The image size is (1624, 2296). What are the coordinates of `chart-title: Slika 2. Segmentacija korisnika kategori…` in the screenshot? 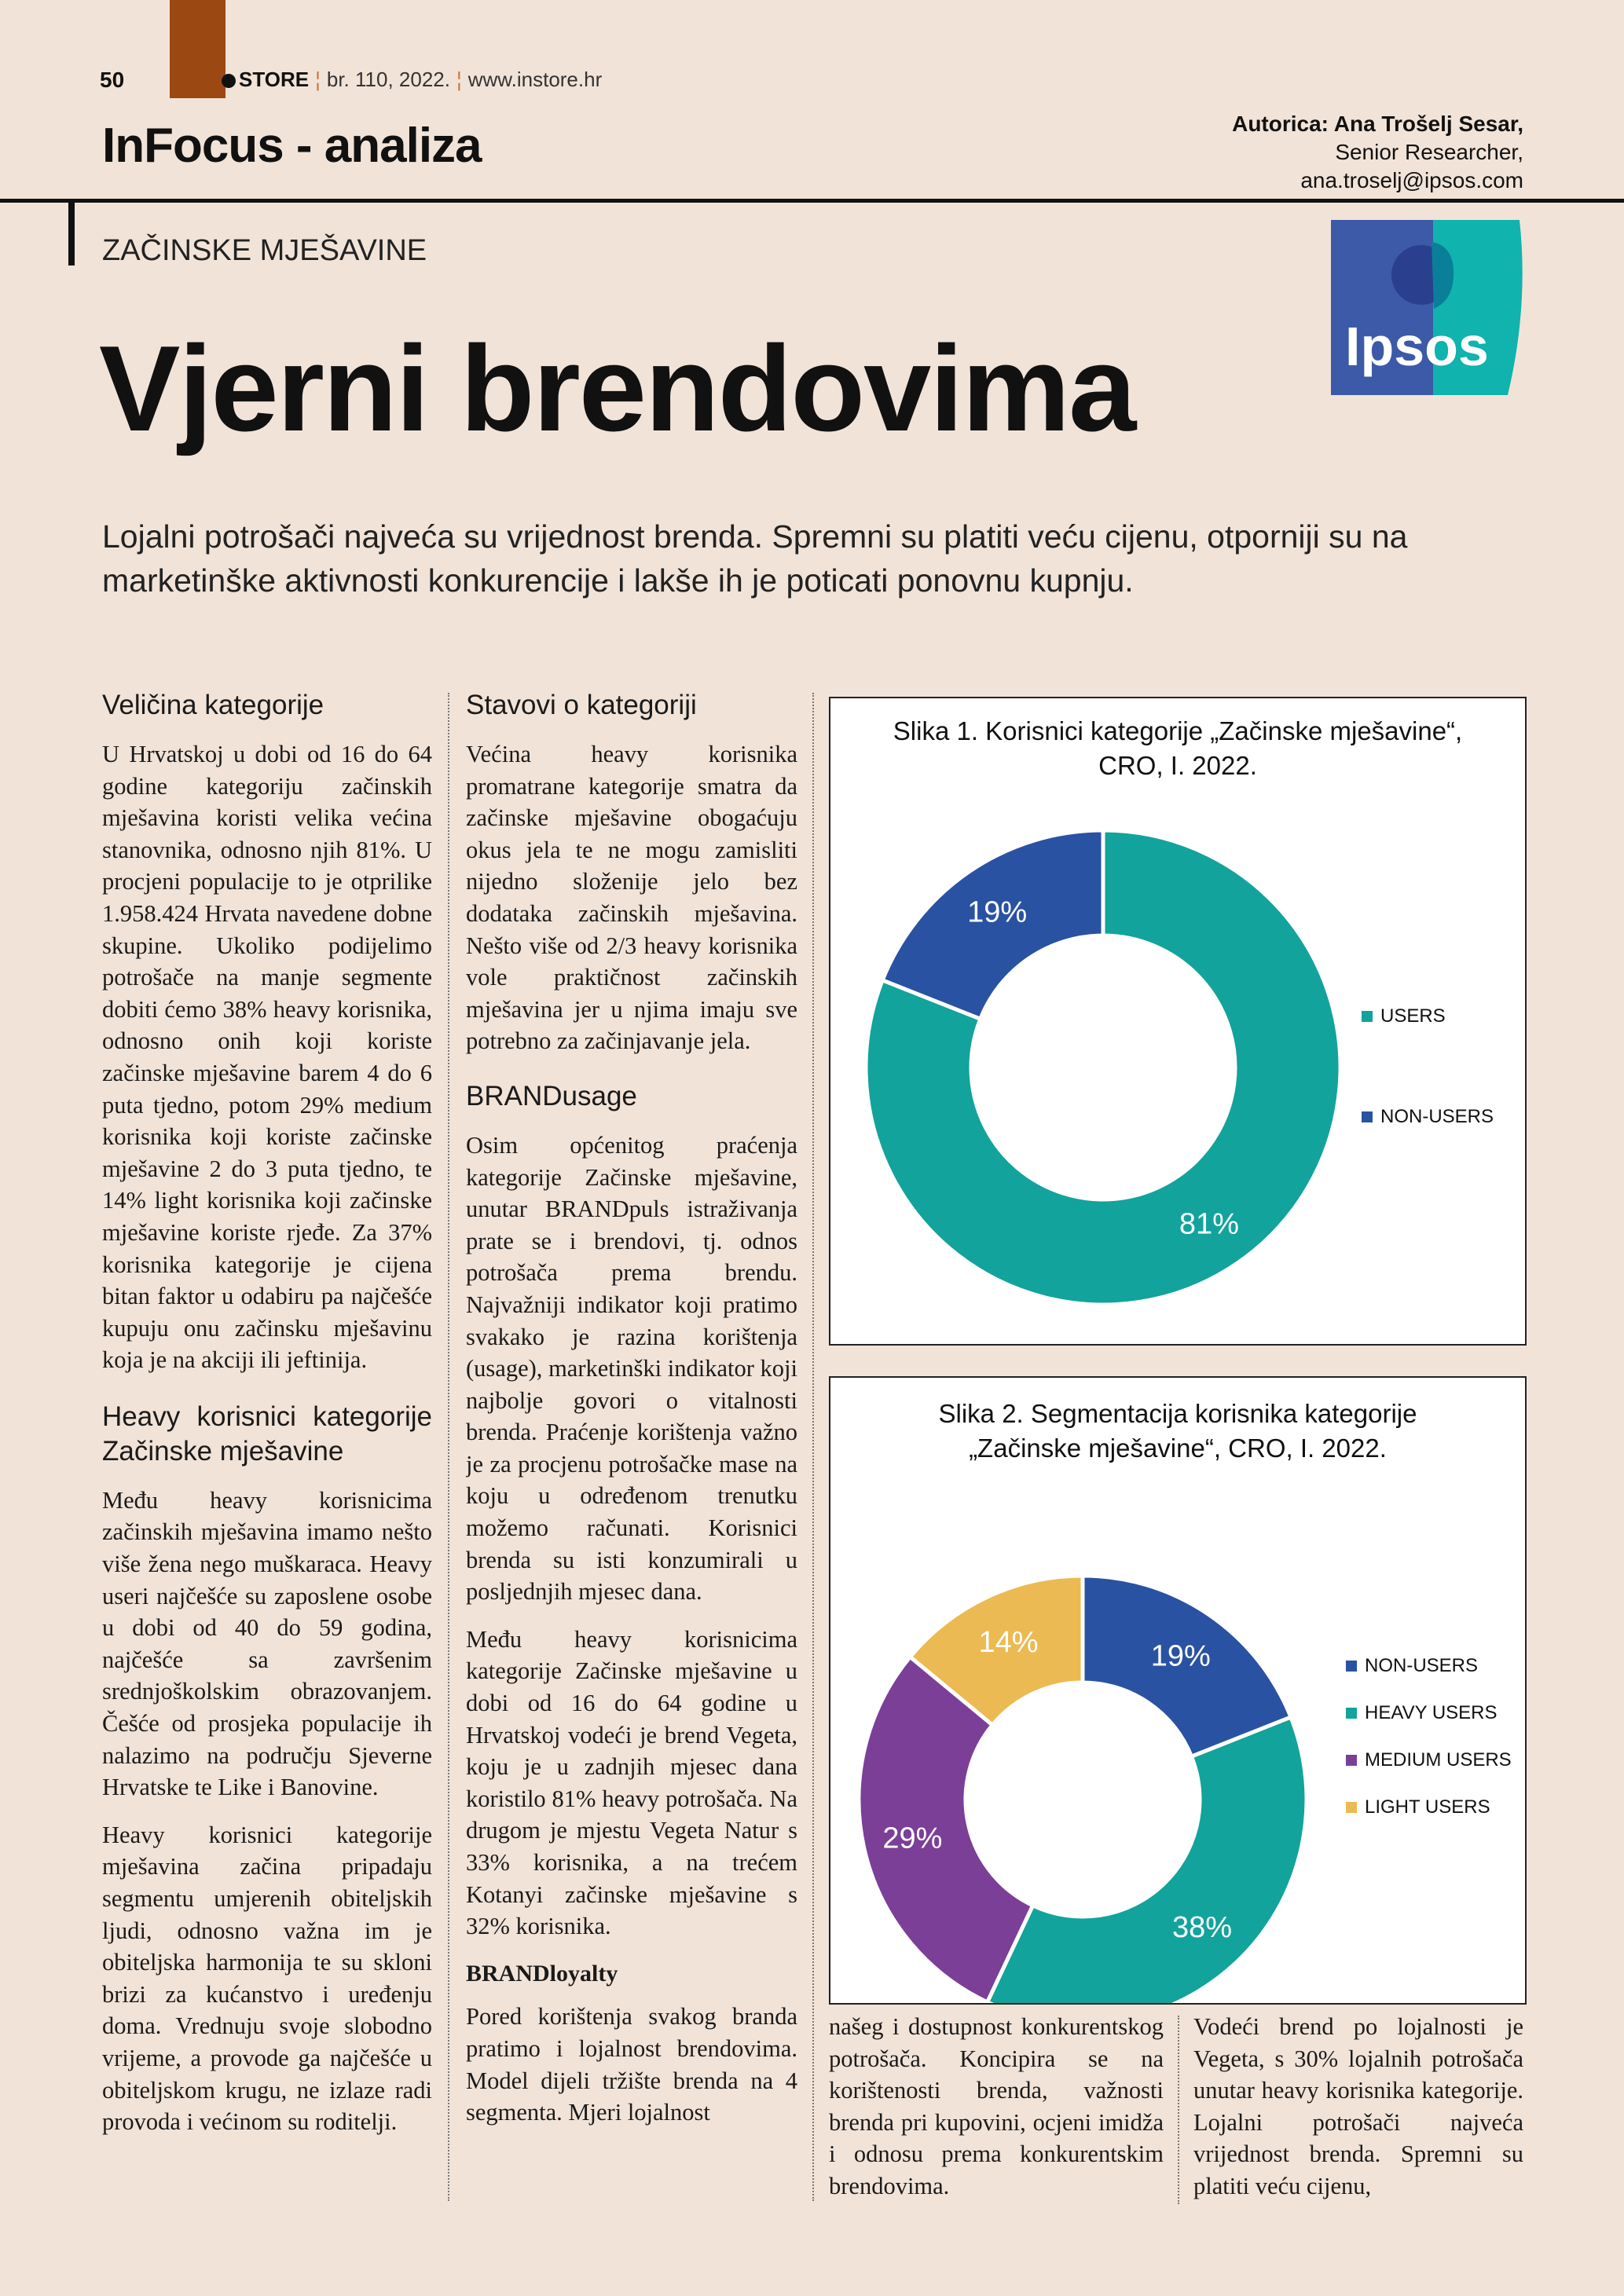 It's located at (1177, 1431).